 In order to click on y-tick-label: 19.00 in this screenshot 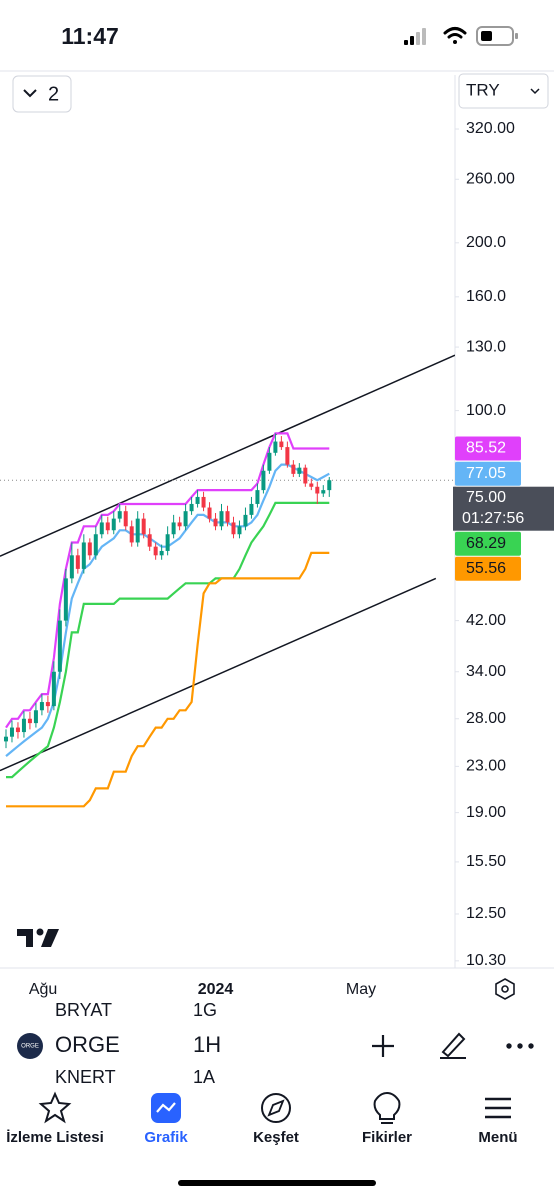, I will do `click(486, 812)`.